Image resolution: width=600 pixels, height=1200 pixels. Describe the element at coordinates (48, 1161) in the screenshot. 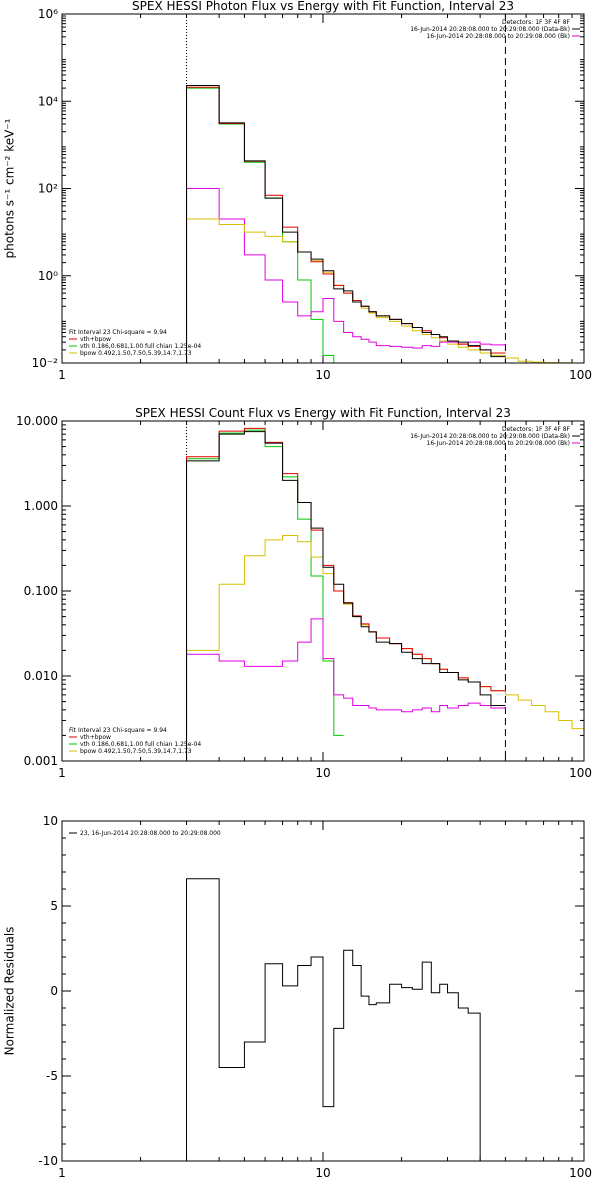

I see `y-tick-label: -10` at that location.